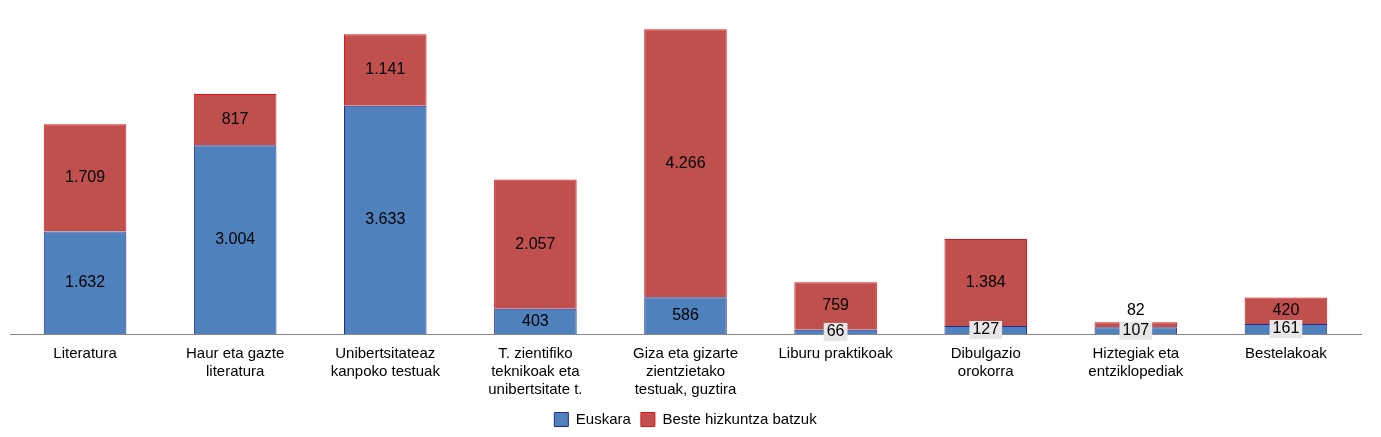  I want to click on data-label: 66, so click(835, 331).